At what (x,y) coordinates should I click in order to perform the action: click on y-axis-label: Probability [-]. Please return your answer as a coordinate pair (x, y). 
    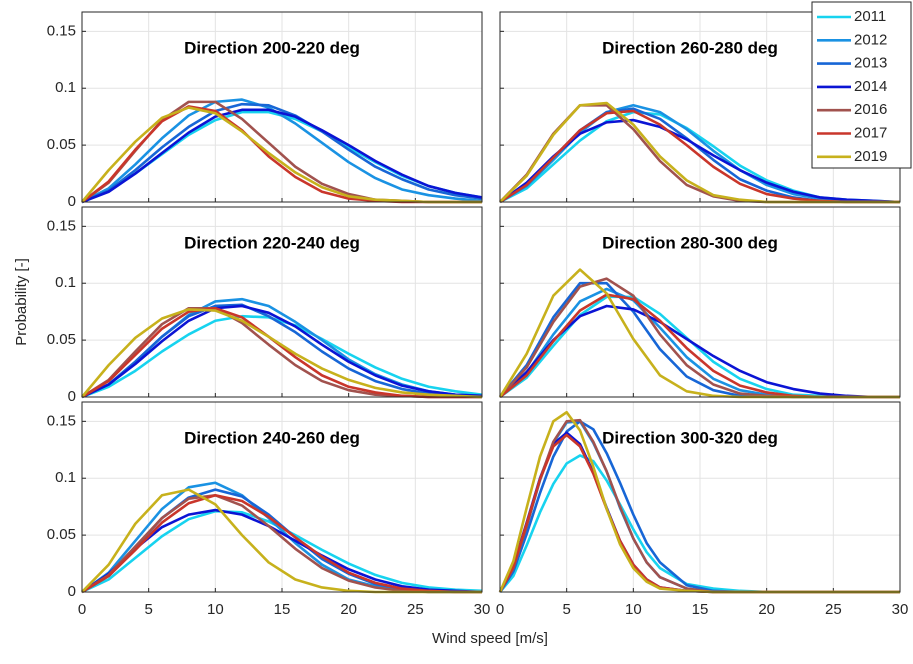
    Looking at the image, I should click on (21, 302).